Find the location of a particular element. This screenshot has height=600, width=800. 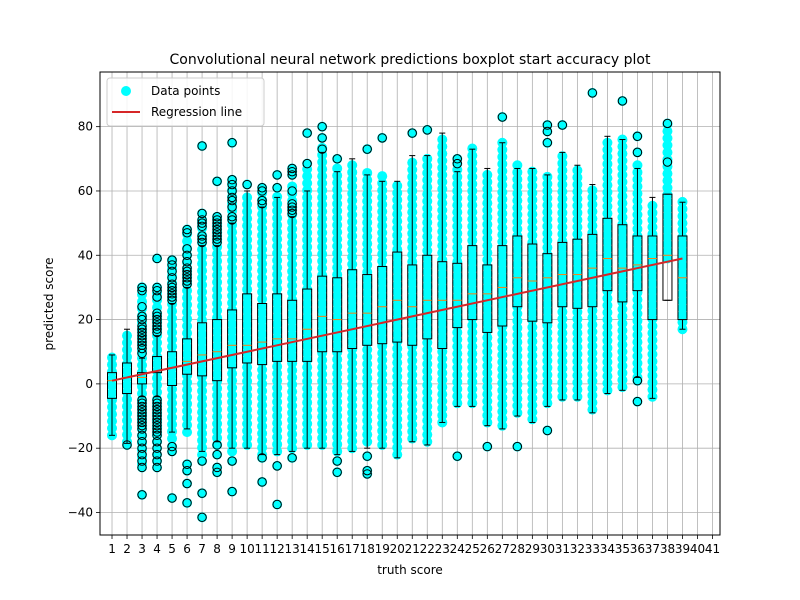

x-tick-label: 16 is located at coordinates (337, 549).